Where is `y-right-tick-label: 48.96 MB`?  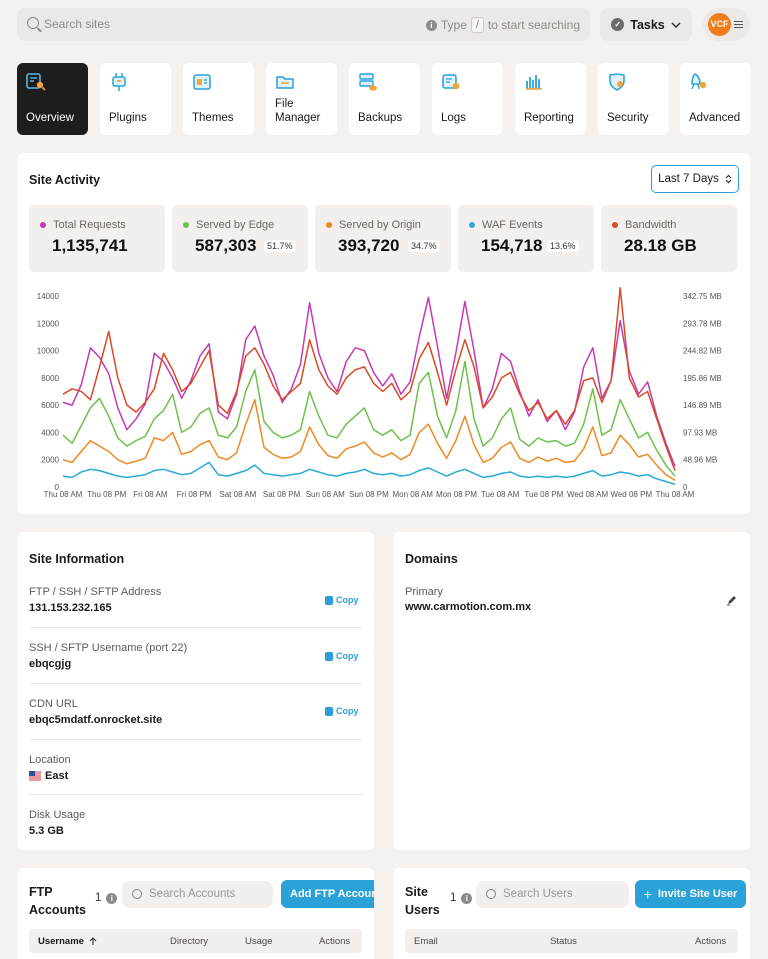
y-right-tick-label: 48.96 MB is located at coordinates (700, 460).